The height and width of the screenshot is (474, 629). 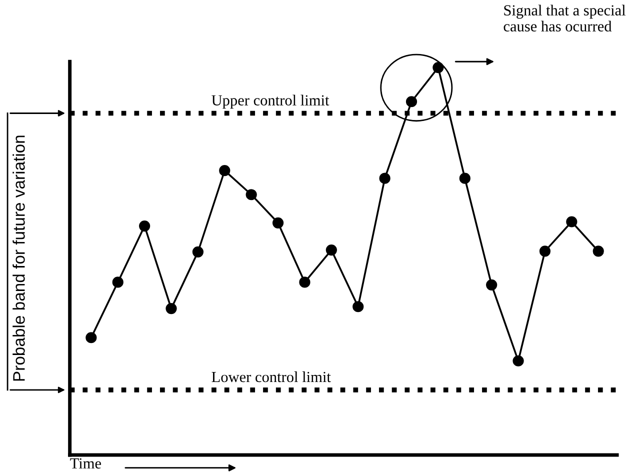 I want to click on x-axis-title: Time, so click(x=85, y=463).